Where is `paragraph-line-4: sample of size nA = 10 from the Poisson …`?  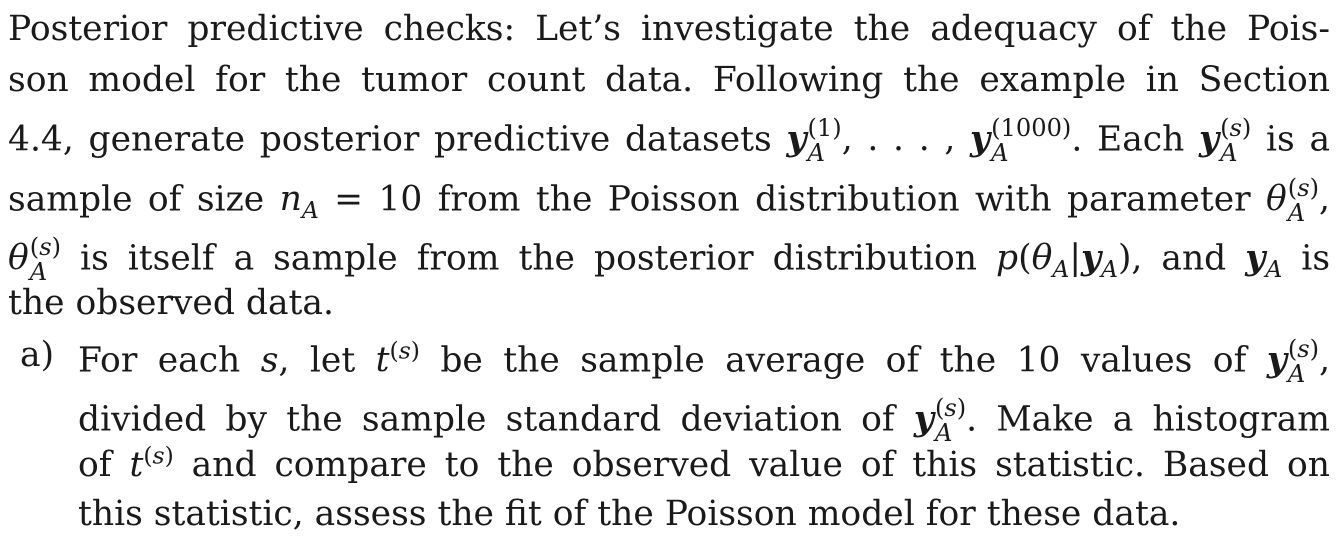 paragraph-line-4: sample of size nA = 10 from the Poisson … is located at coordinates (669, 200).